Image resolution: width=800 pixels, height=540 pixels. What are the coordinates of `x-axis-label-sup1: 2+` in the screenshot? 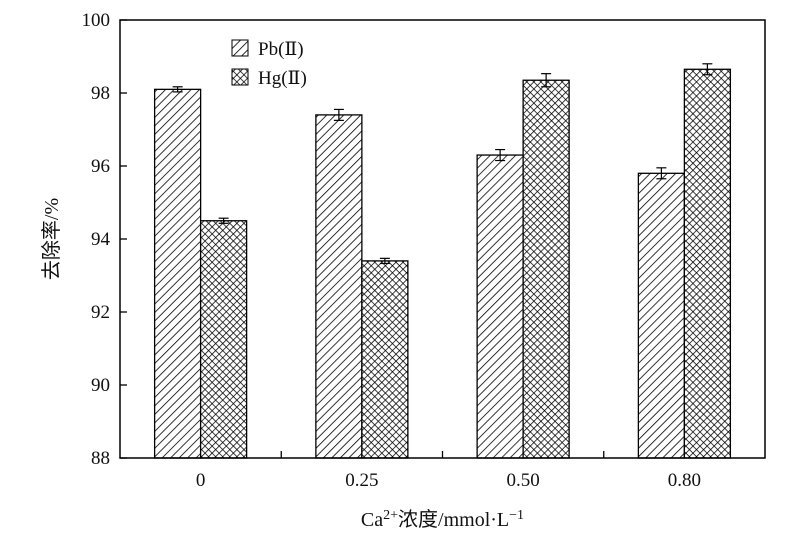 It's located at (390, 515).